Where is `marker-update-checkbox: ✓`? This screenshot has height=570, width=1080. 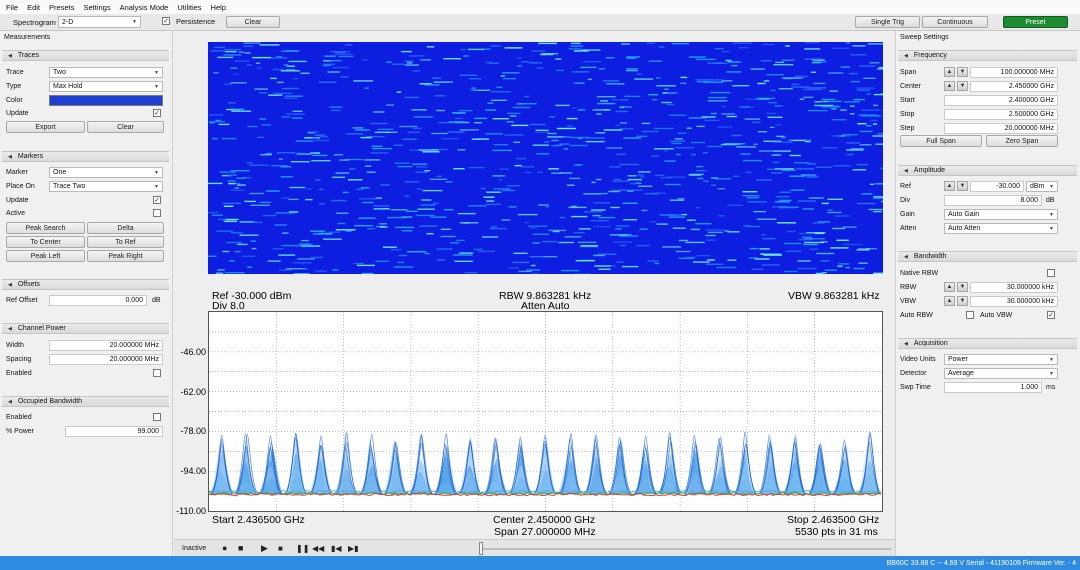 marker-update-checkbox: ✓ is located at coordinates (157, 200).